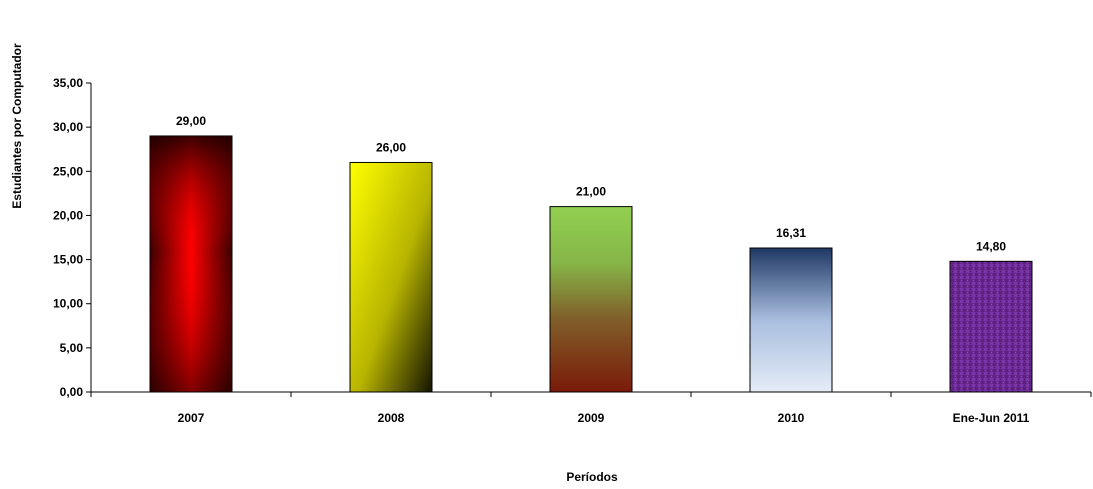  What do you see at coordinates (591, 299) in the screenshot?
I see `bar-2009` at bounding box center [591, 299].